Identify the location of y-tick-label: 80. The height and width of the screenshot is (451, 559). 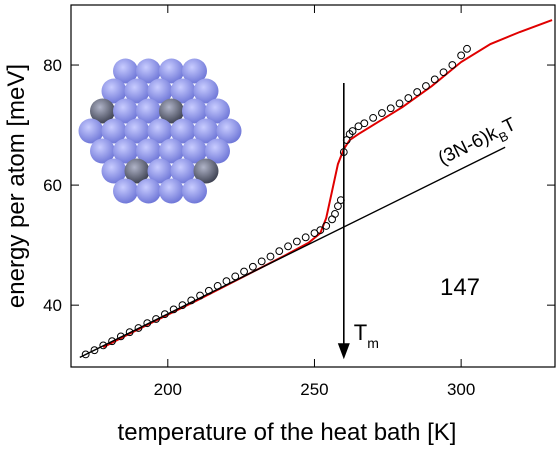
(52, 65).